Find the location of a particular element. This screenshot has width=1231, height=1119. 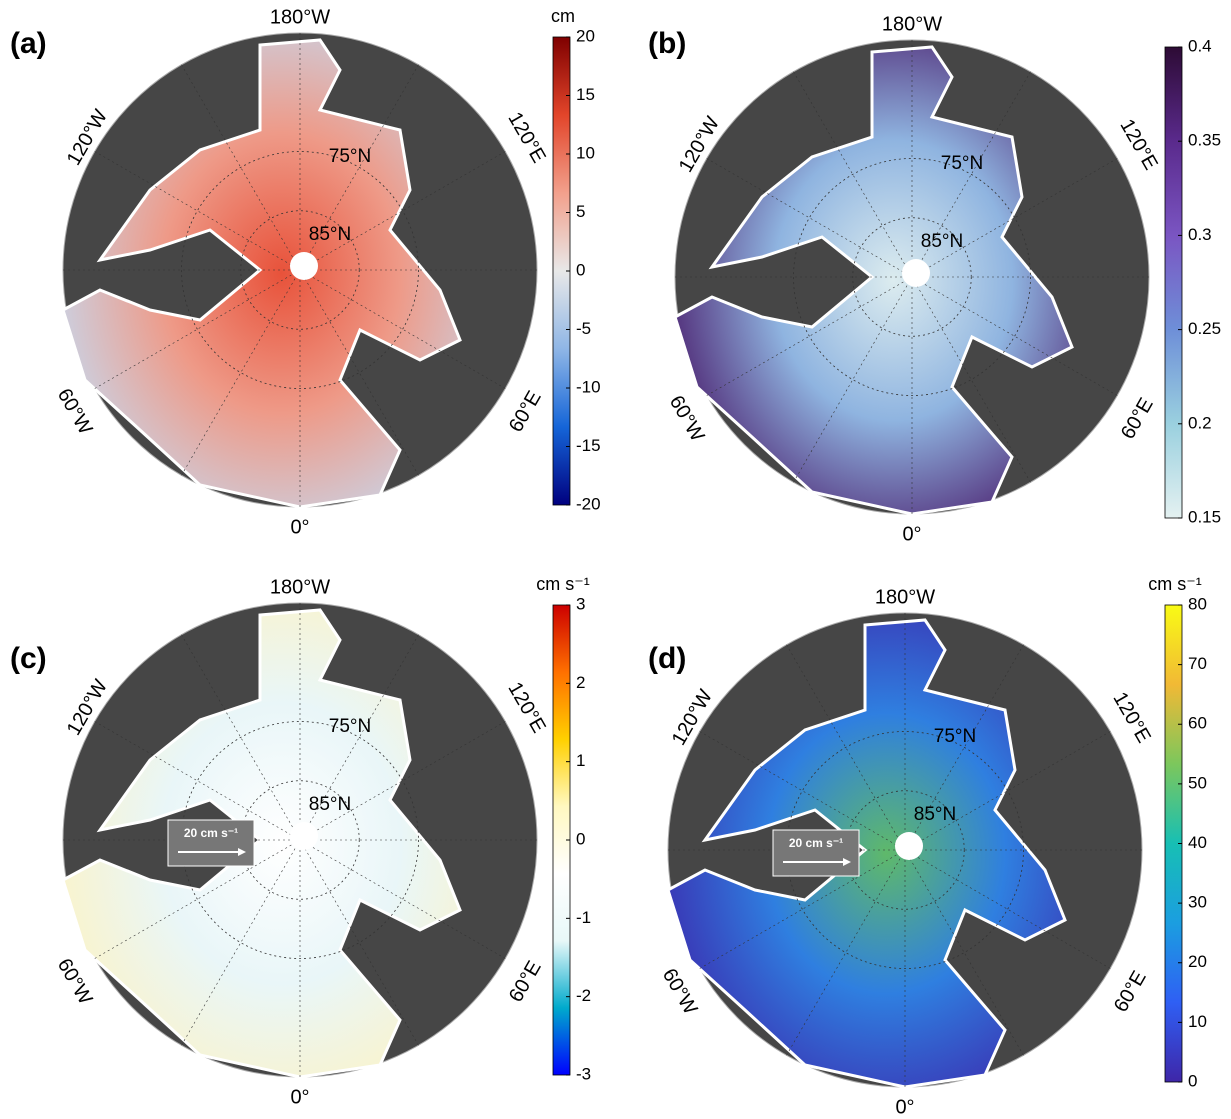

colorbar-tick-label: -10 is located at coordinates (588, 386).